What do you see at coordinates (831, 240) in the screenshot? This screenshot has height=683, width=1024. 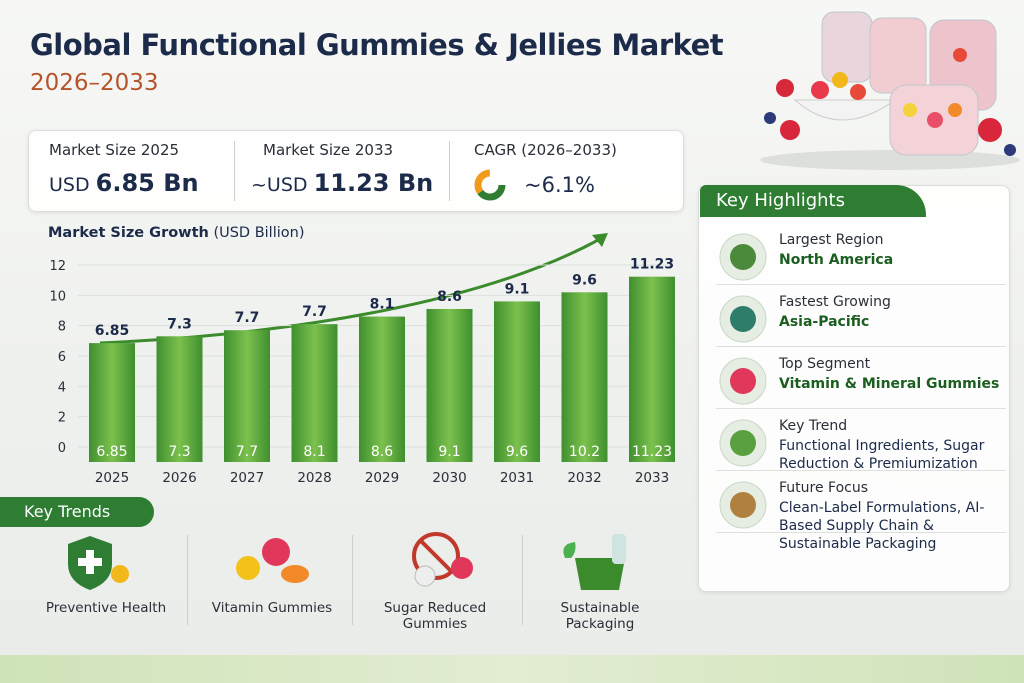 I see `highlight-label: Largest Region` at bounding box center [831, 240].